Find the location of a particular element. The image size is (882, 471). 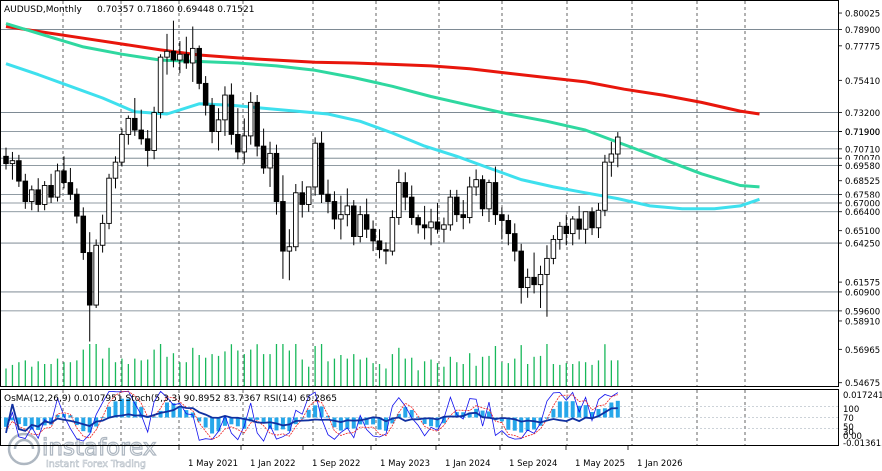

level-label: 0.70710 is located at coordinates (862, 150).